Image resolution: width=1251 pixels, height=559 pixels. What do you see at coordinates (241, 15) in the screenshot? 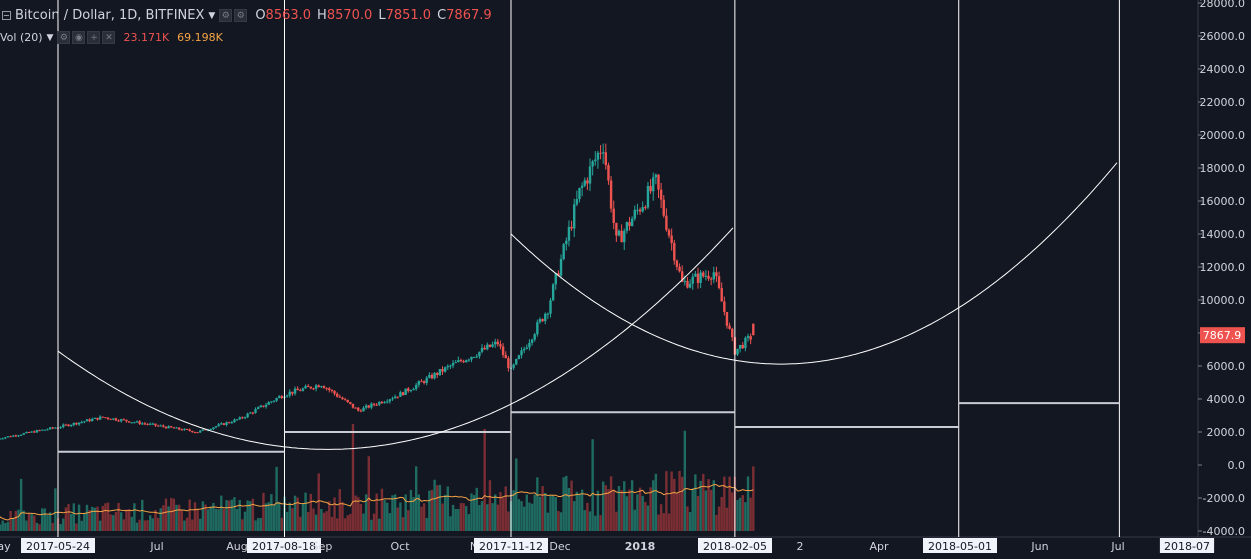
I see `settings-icon: ⚙` at bounding box center [241, 15].